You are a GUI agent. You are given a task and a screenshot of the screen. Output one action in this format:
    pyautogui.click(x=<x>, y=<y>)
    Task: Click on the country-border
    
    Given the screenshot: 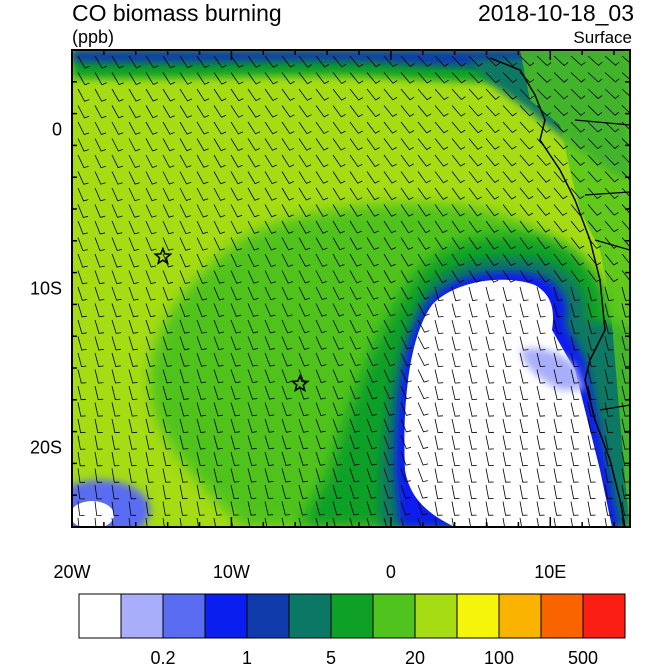 What is the action you would take?
    pyautogui.click(x=602, y=265)
    